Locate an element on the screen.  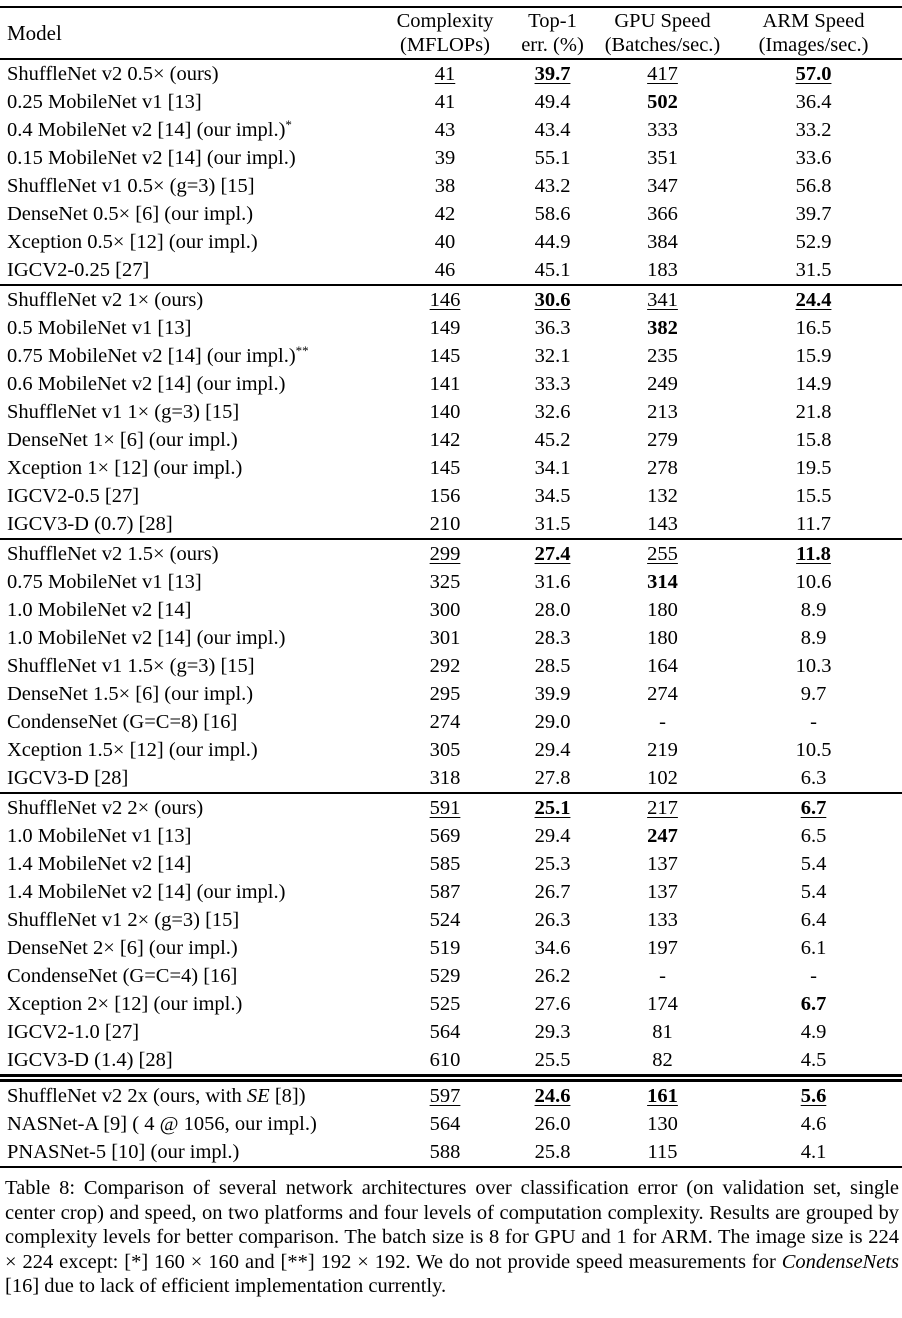
value-cell: 34.5 is located at coordinates (552, 495).